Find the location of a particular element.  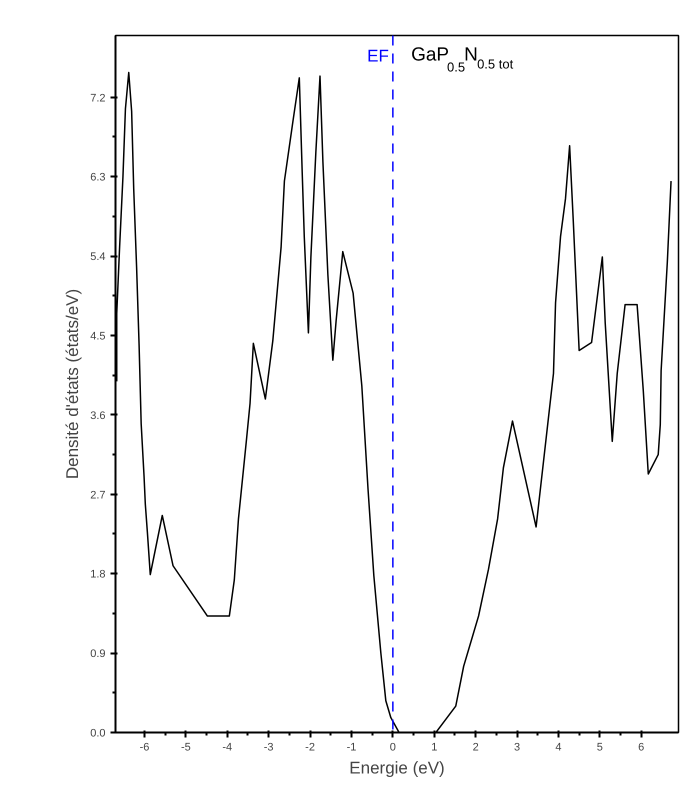

x-tick-label: 6 is located at coordinates (641, 748).